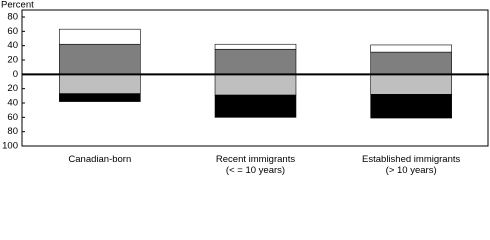 This screenshot has height=240, width=490. Describe the element at coordinates (411, 165) in the screenshot. I see `x-tick-label: Established immigrants (> 10 years)` at that location.